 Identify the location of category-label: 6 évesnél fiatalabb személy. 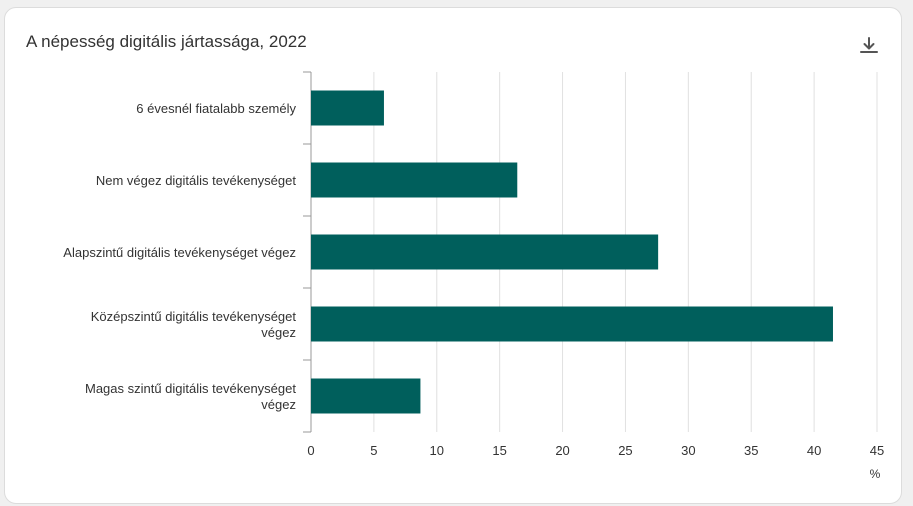
(216, 108).